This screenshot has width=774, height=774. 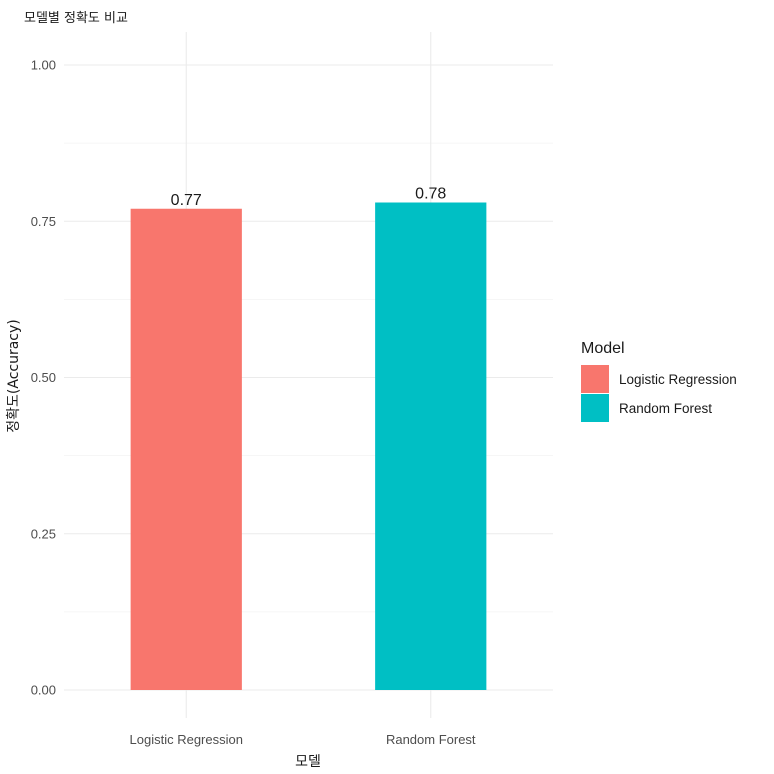 I want to click on data-labels: 0.77 0.78, so click(x=309, y=197).